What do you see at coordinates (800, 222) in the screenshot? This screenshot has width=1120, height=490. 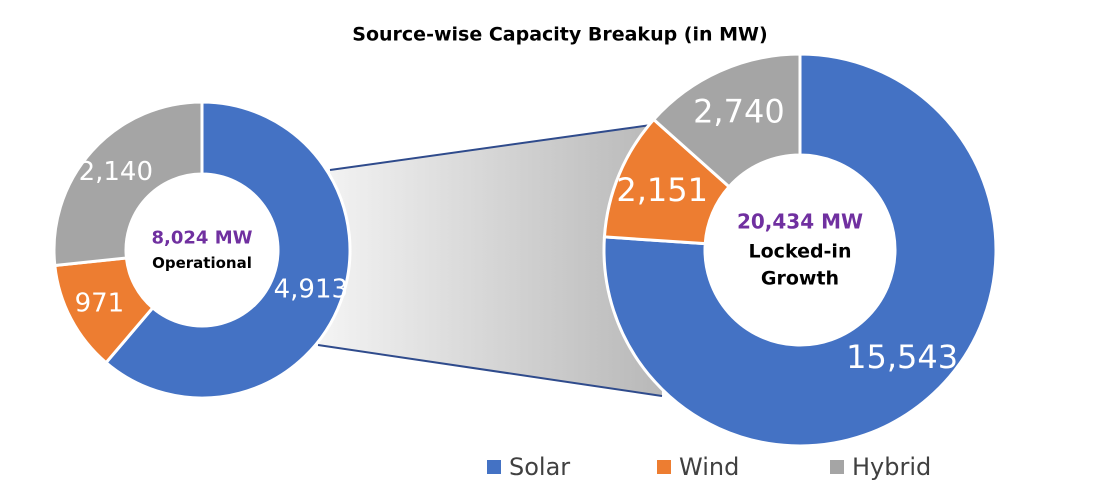 I see `center-total: 20,434 MW` at bounding box center [800, 222].